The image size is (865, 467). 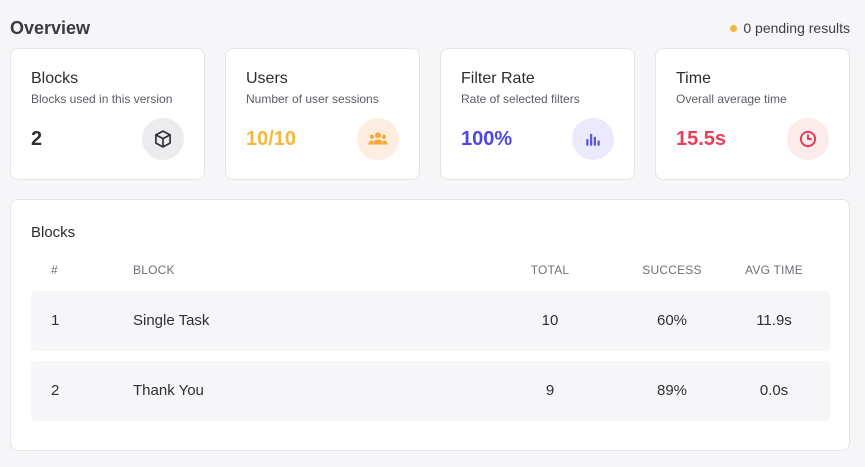 What do you see at coordinates (55, 390) in the screenshot?
I see `row-index: 2` at bounding box center [55, 390].